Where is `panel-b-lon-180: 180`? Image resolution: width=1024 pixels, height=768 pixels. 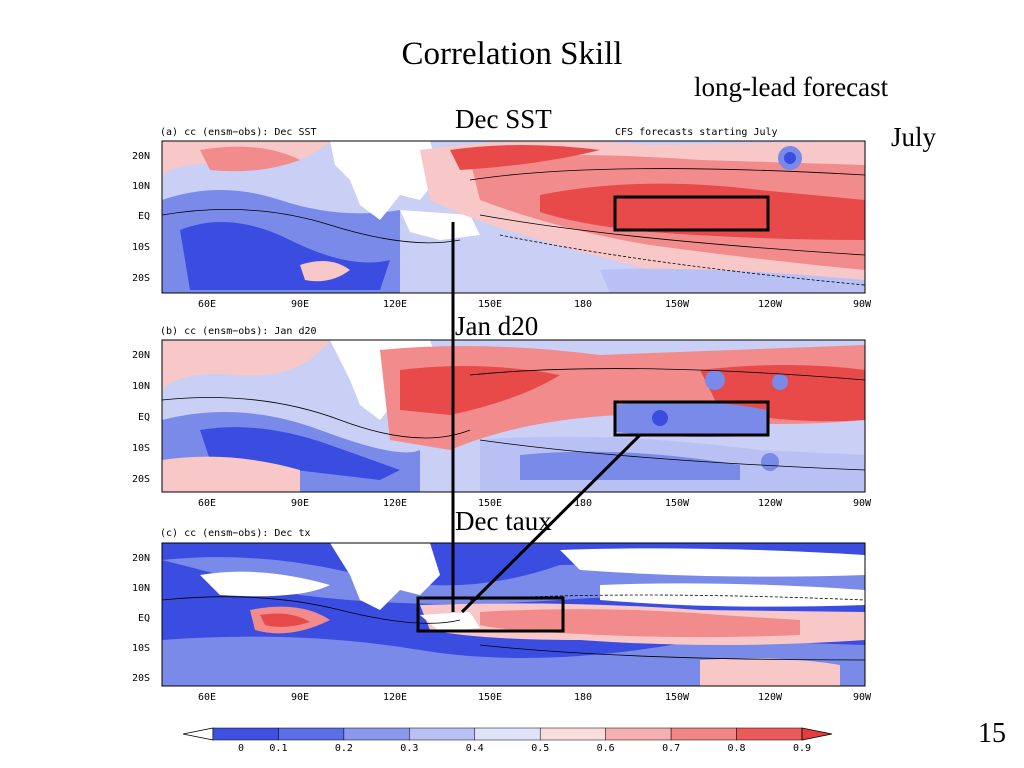
panel-b-lon-180: 180 is located at coordinates (583, 503).